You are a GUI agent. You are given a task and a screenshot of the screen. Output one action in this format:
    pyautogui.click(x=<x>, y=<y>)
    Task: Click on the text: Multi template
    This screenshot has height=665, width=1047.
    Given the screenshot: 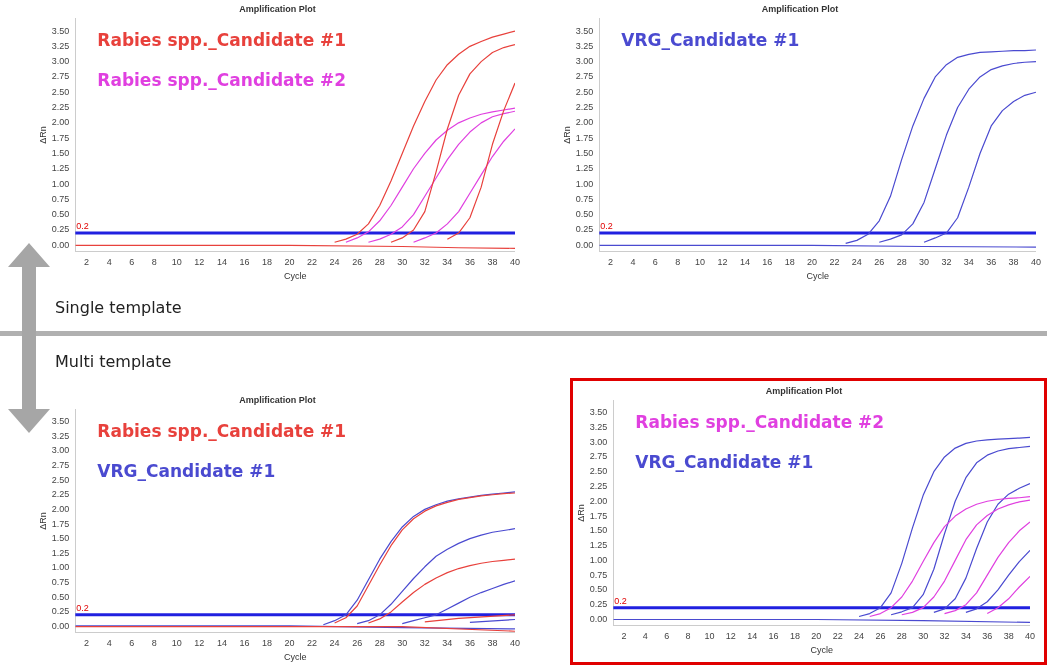 What is the action you would take?
    pyautogui.click(x=113, y=361)
    